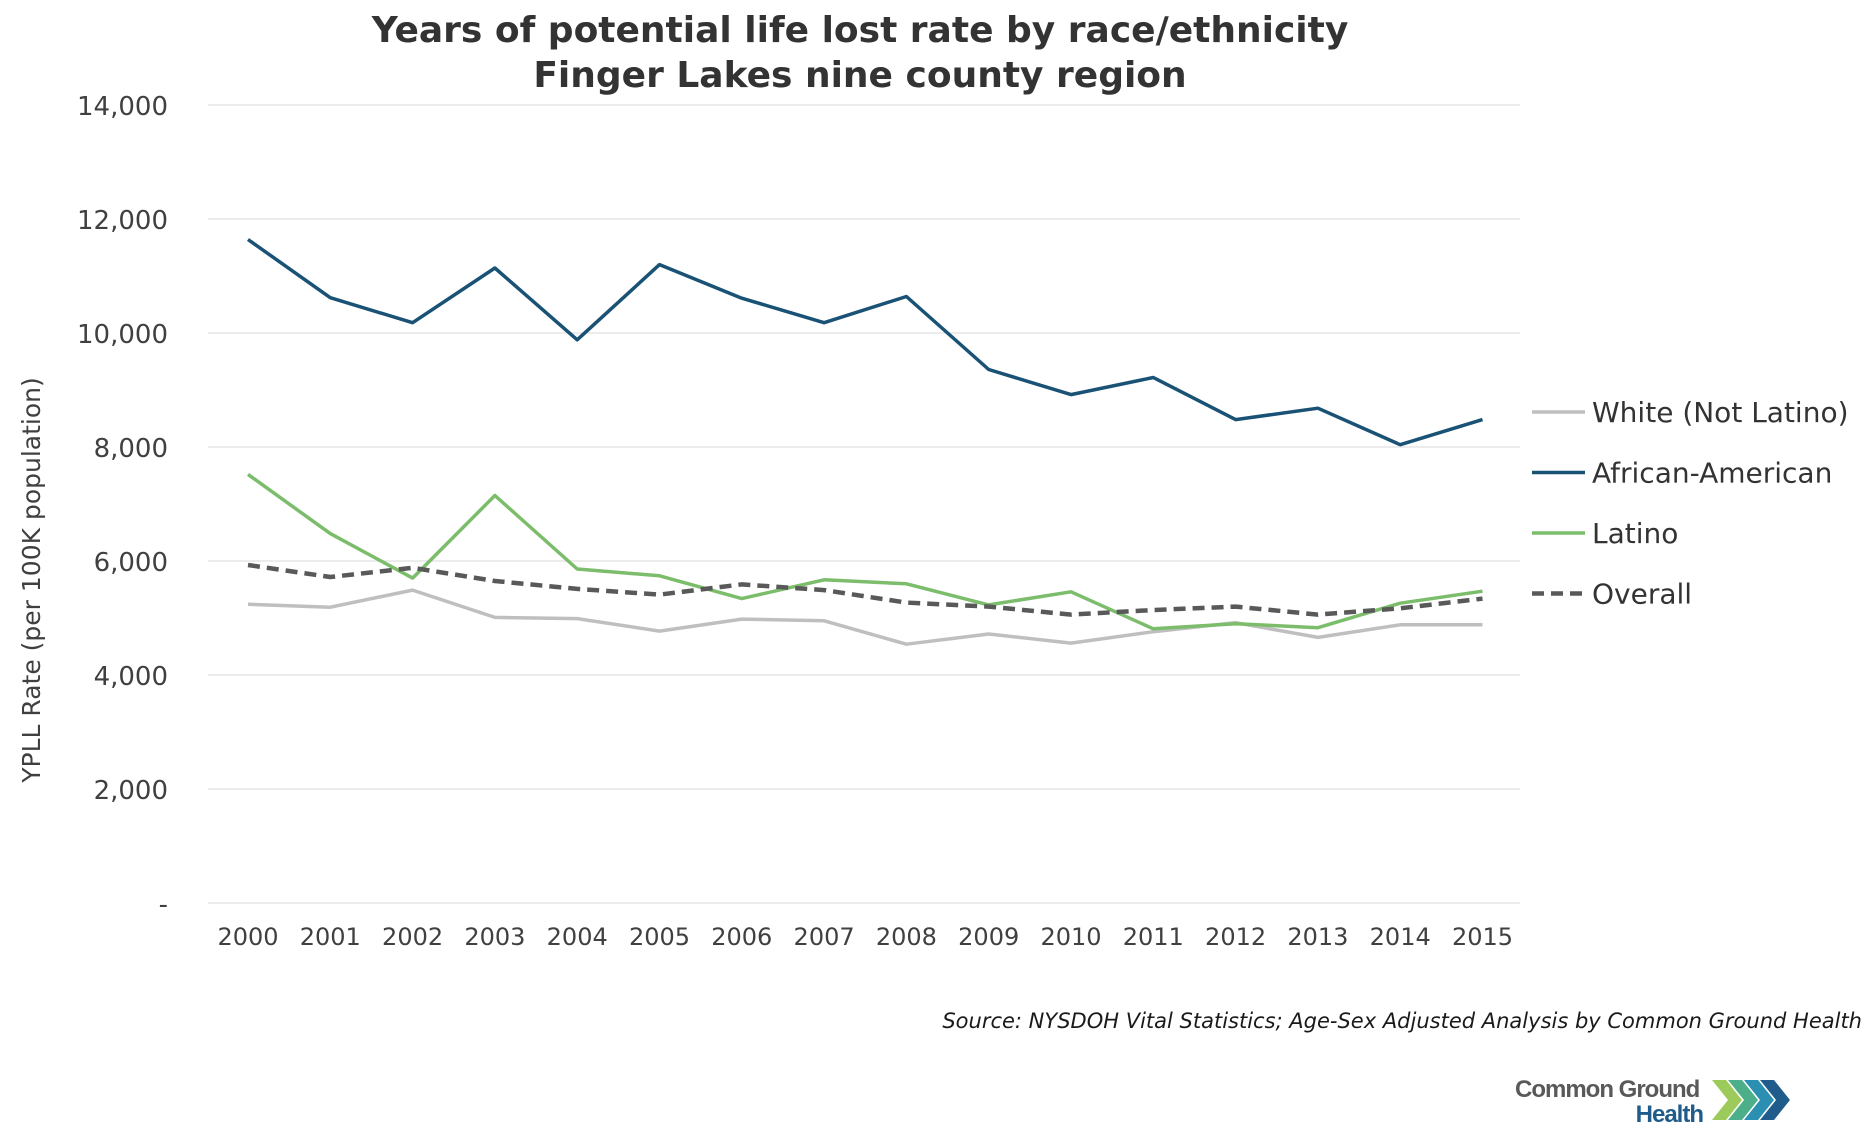  I want to click on common-ground-health-logo: Common Ground Health, so click(1652, 1100).